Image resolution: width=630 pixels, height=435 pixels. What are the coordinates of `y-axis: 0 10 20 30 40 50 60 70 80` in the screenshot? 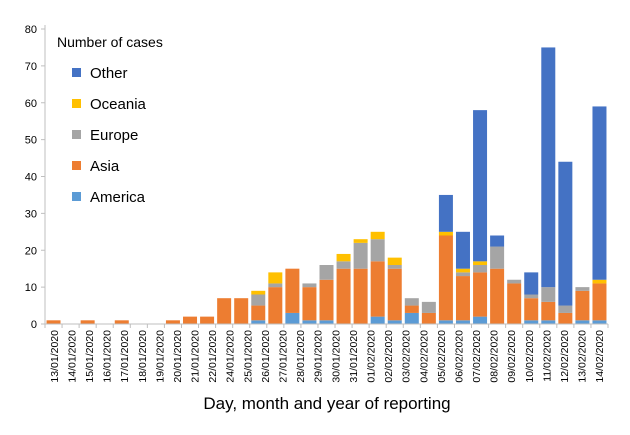 It's located at (35, 177).